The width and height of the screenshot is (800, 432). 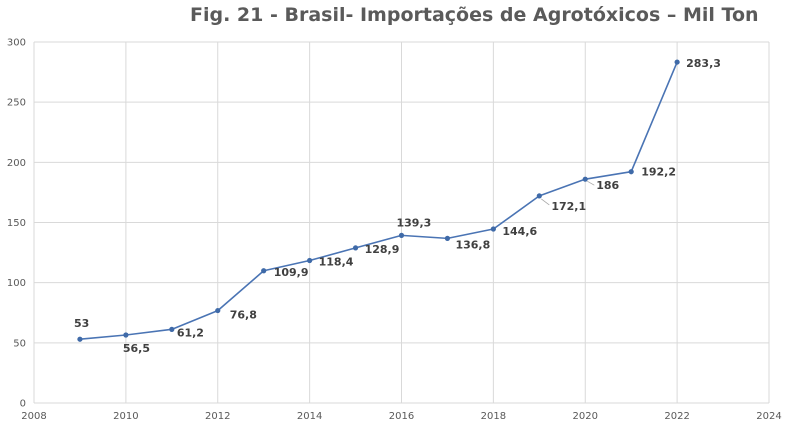 What do you see at coordinates (16, 283) in the screenshot?
I see `y-tick-label: 100` at bounding box center [16, 283].